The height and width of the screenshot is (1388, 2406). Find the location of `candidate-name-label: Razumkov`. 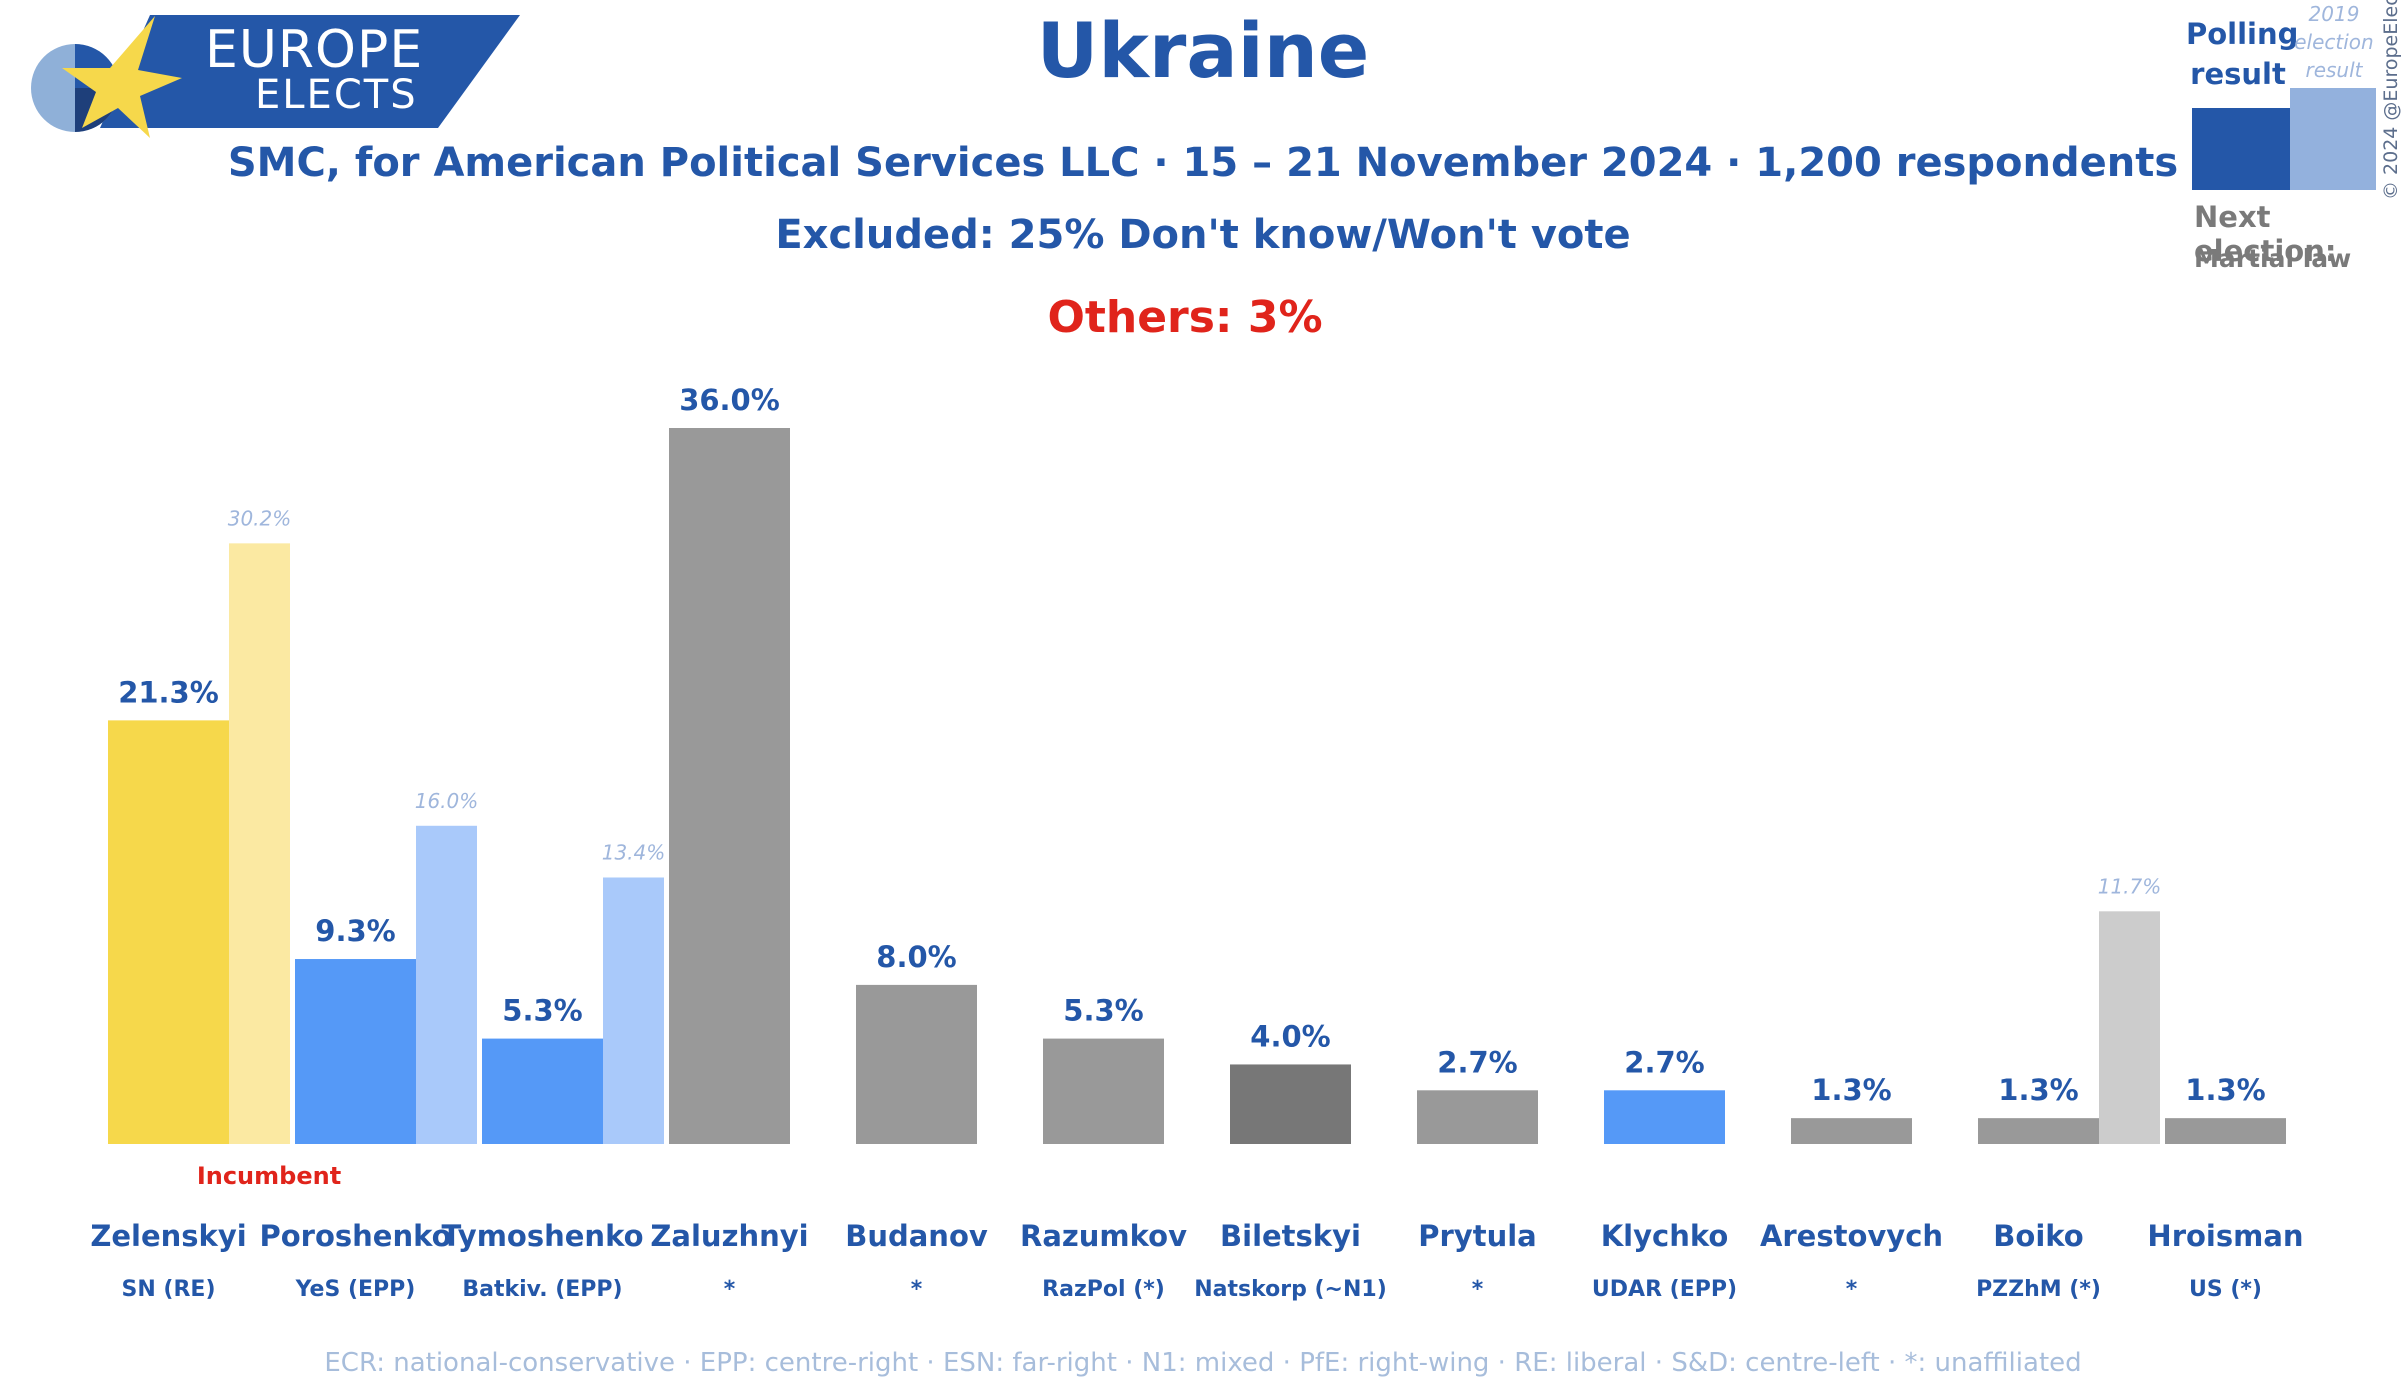

candidate-name-label: Razumkov is located at coordinates (1103, 1236).